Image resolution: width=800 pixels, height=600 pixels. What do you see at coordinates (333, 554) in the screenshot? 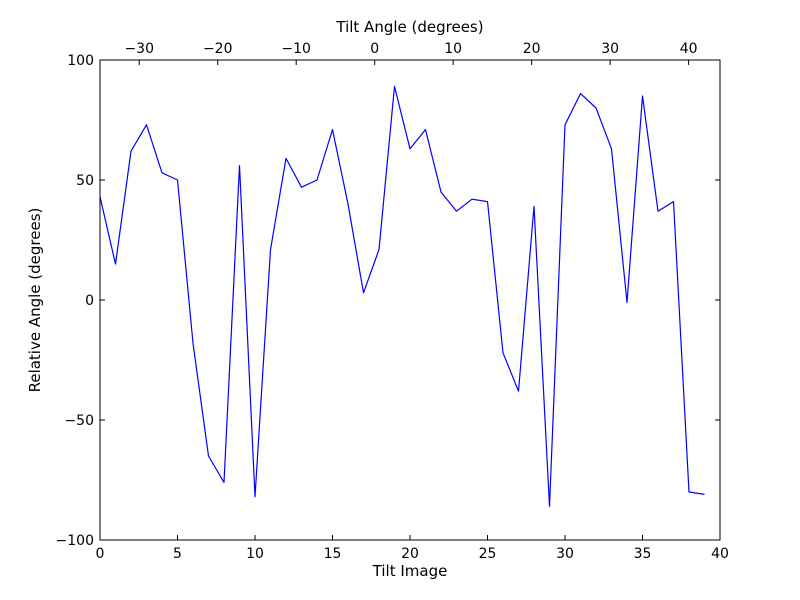
I see `x-tick-label: 15` at bounding box center [333, 554].